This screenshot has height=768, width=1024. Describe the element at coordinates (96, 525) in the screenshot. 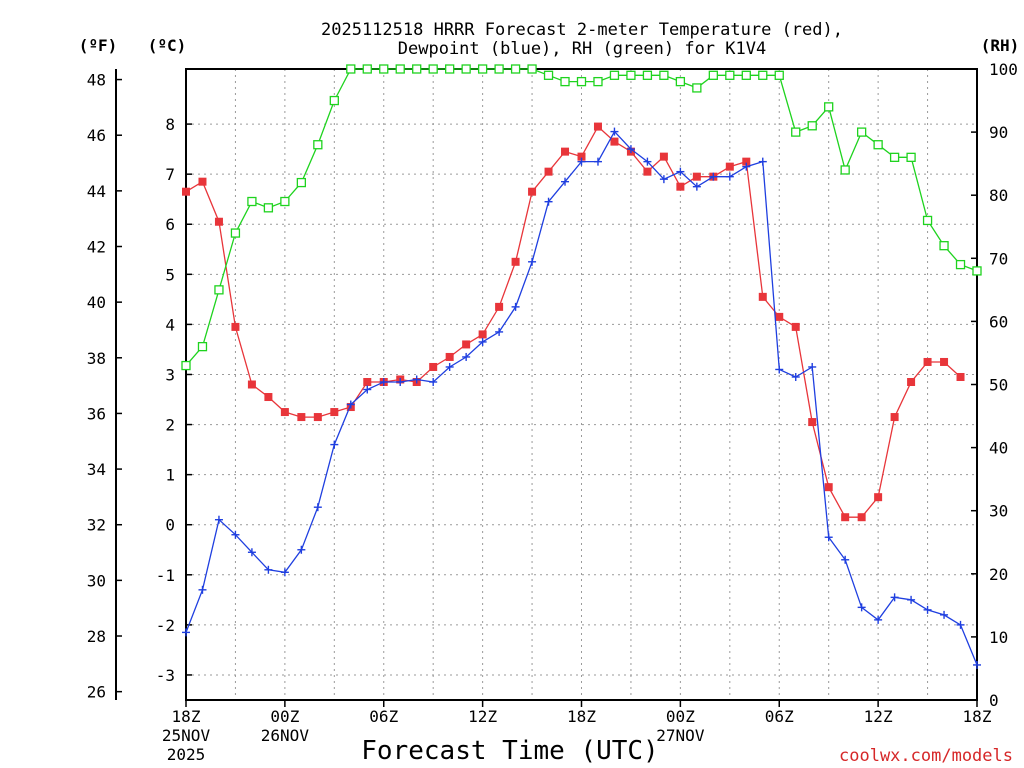

I see `fahrenheit-tick-label: 32` at that location.